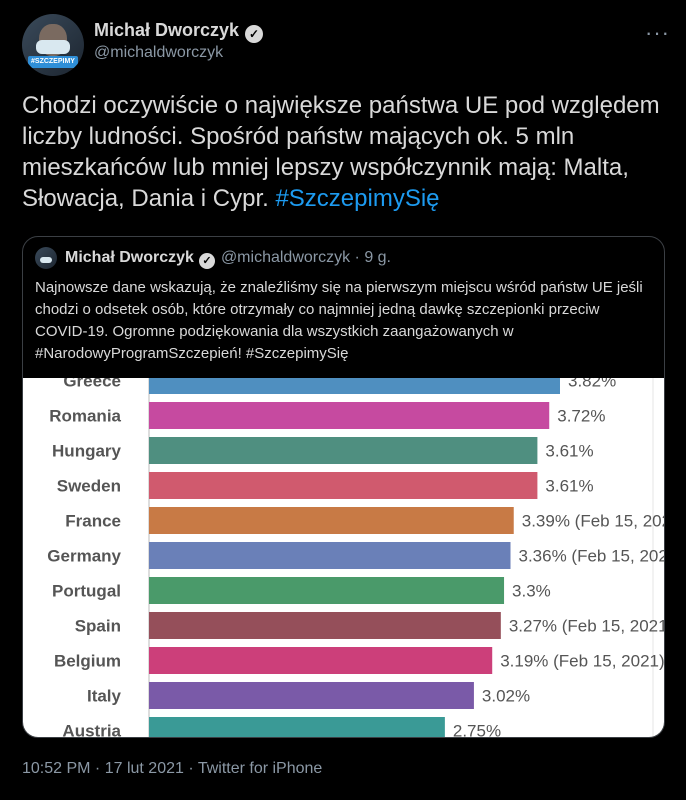 This screenshot has height=800, width=686. What do you see at coordinates (53, 62) in the screenshot?
I see `avatar-tag: #SZCZEPIMY` at bounding box center [53, 62].